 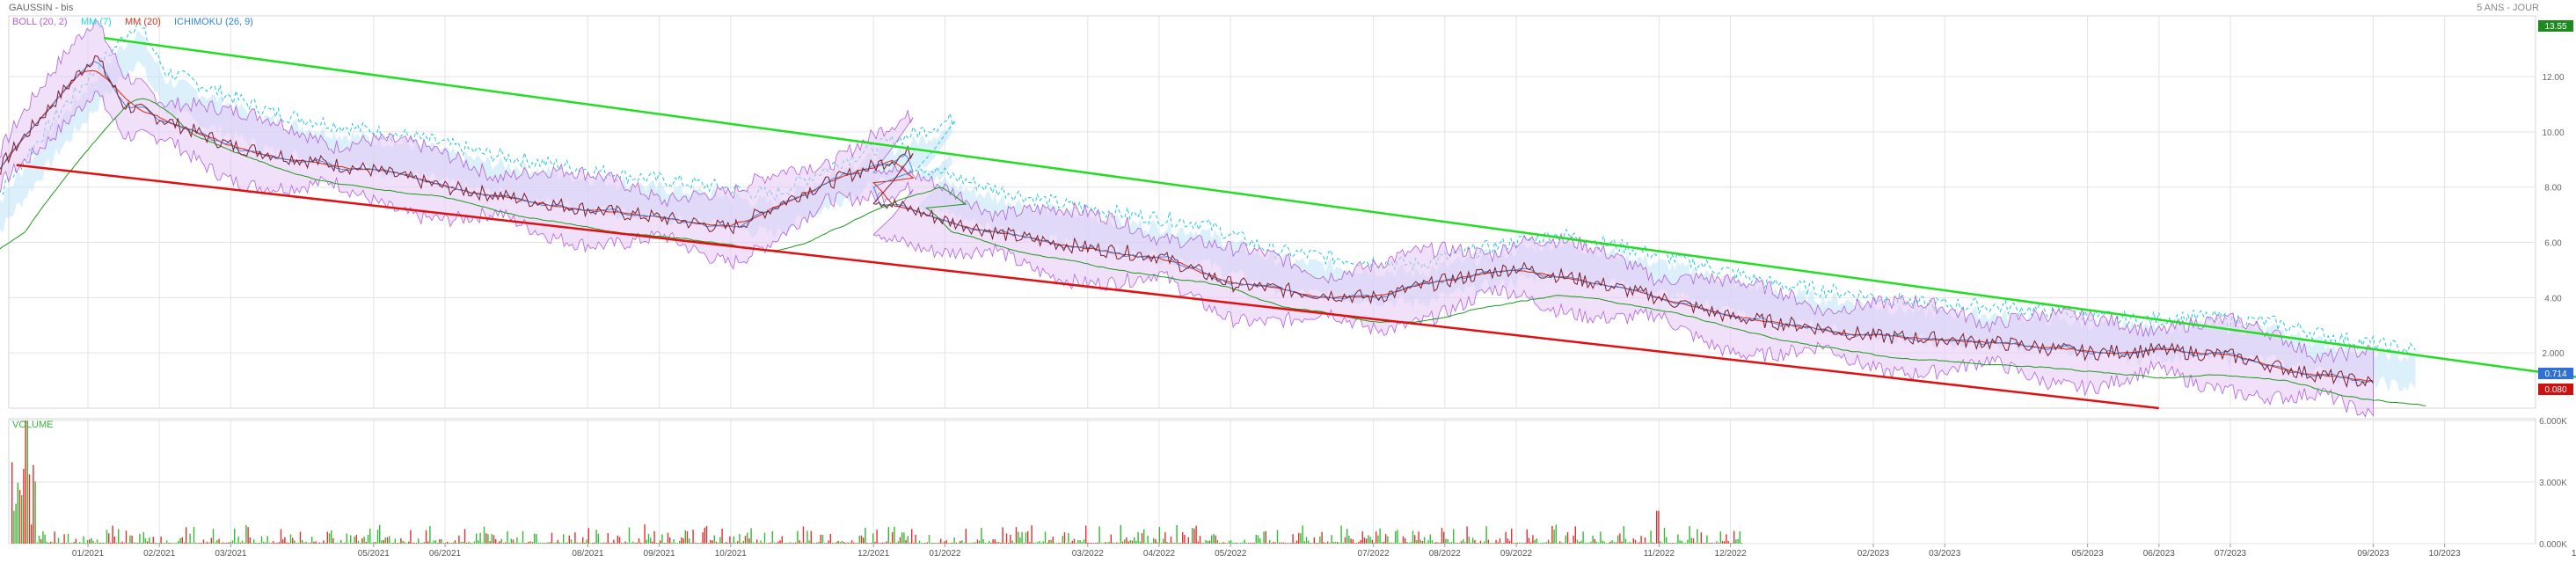 I want to click on bottom-price-badge: 0.080, so click(x=2555, y=389).